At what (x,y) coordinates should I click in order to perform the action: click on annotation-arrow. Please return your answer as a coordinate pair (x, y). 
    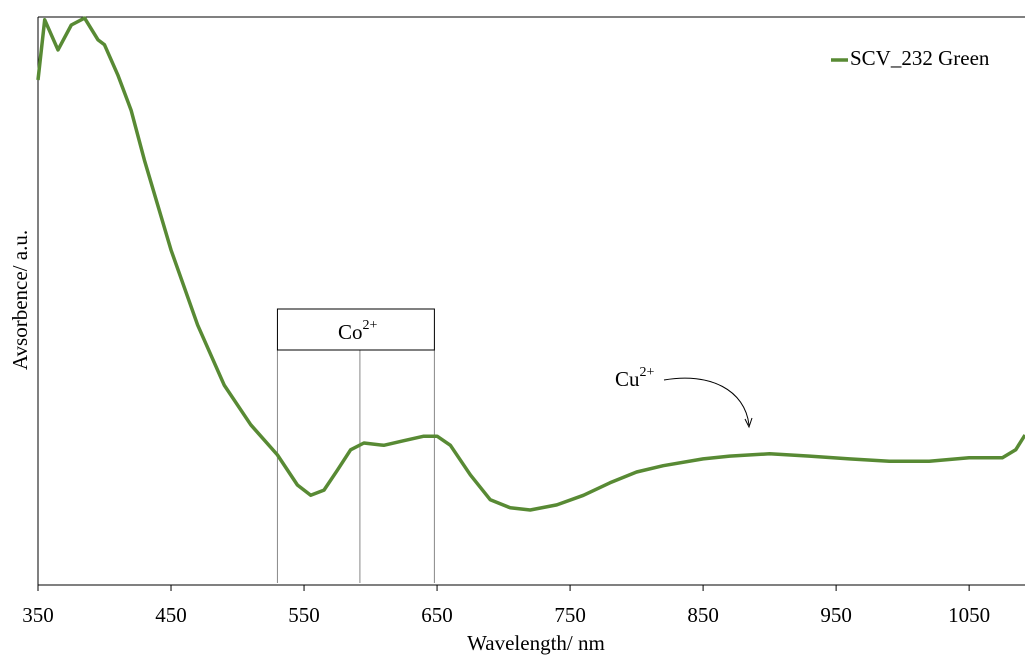
    Looking at the image, I should click on (706, 401).